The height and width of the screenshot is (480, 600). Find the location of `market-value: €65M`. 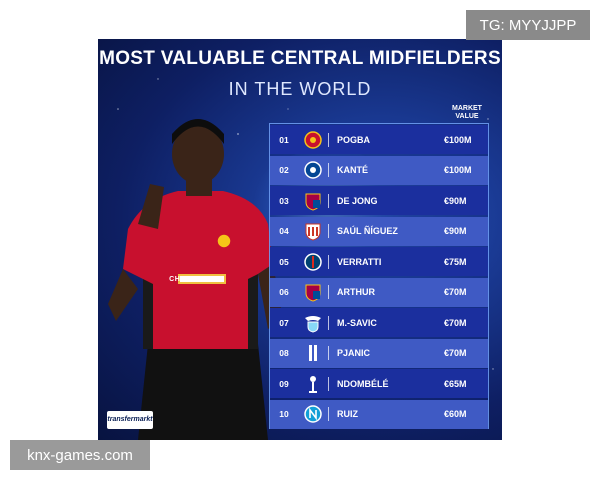

market-value: €65M is located at coordinates (455, 383).